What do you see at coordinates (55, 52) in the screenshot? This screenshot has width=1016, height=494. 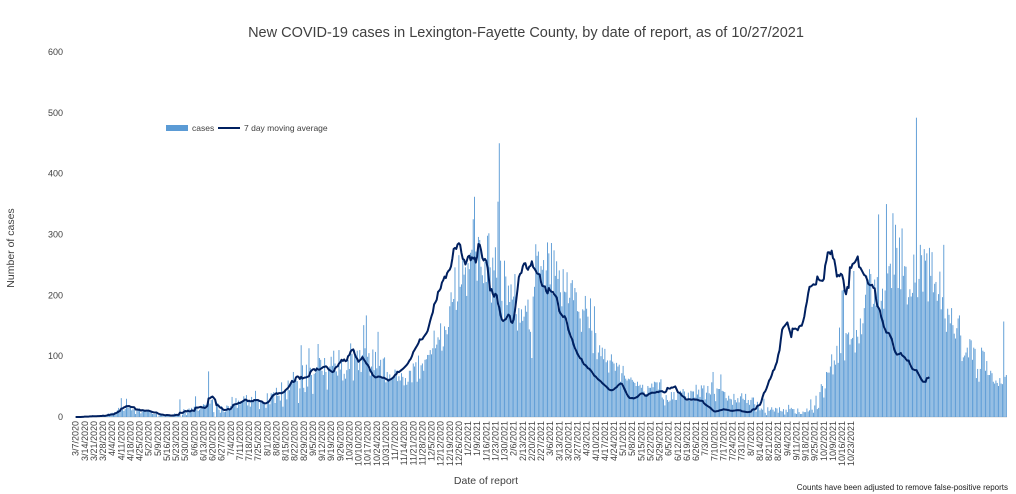 I see `y-tick-label: 600` at bounding box center [55, 52].